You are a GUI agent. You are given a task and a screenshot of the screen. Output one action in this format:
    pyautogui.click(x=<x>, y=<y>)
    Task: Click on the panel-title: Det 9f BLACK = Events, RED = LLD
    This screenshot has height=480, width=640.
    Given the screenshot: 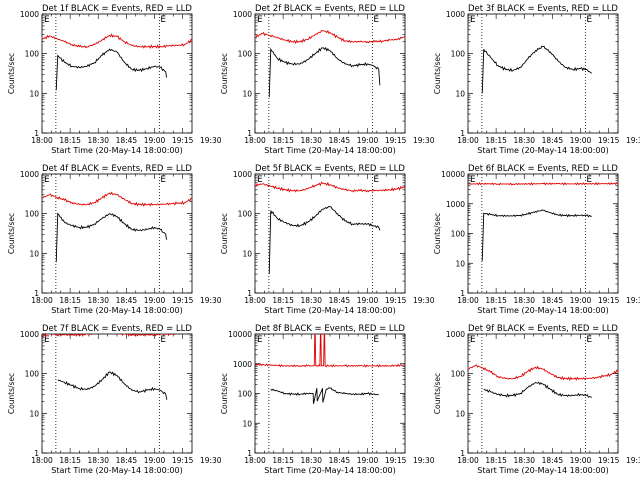 What is the action you would take?
    pyautogui.click(x=543, y=329)
    